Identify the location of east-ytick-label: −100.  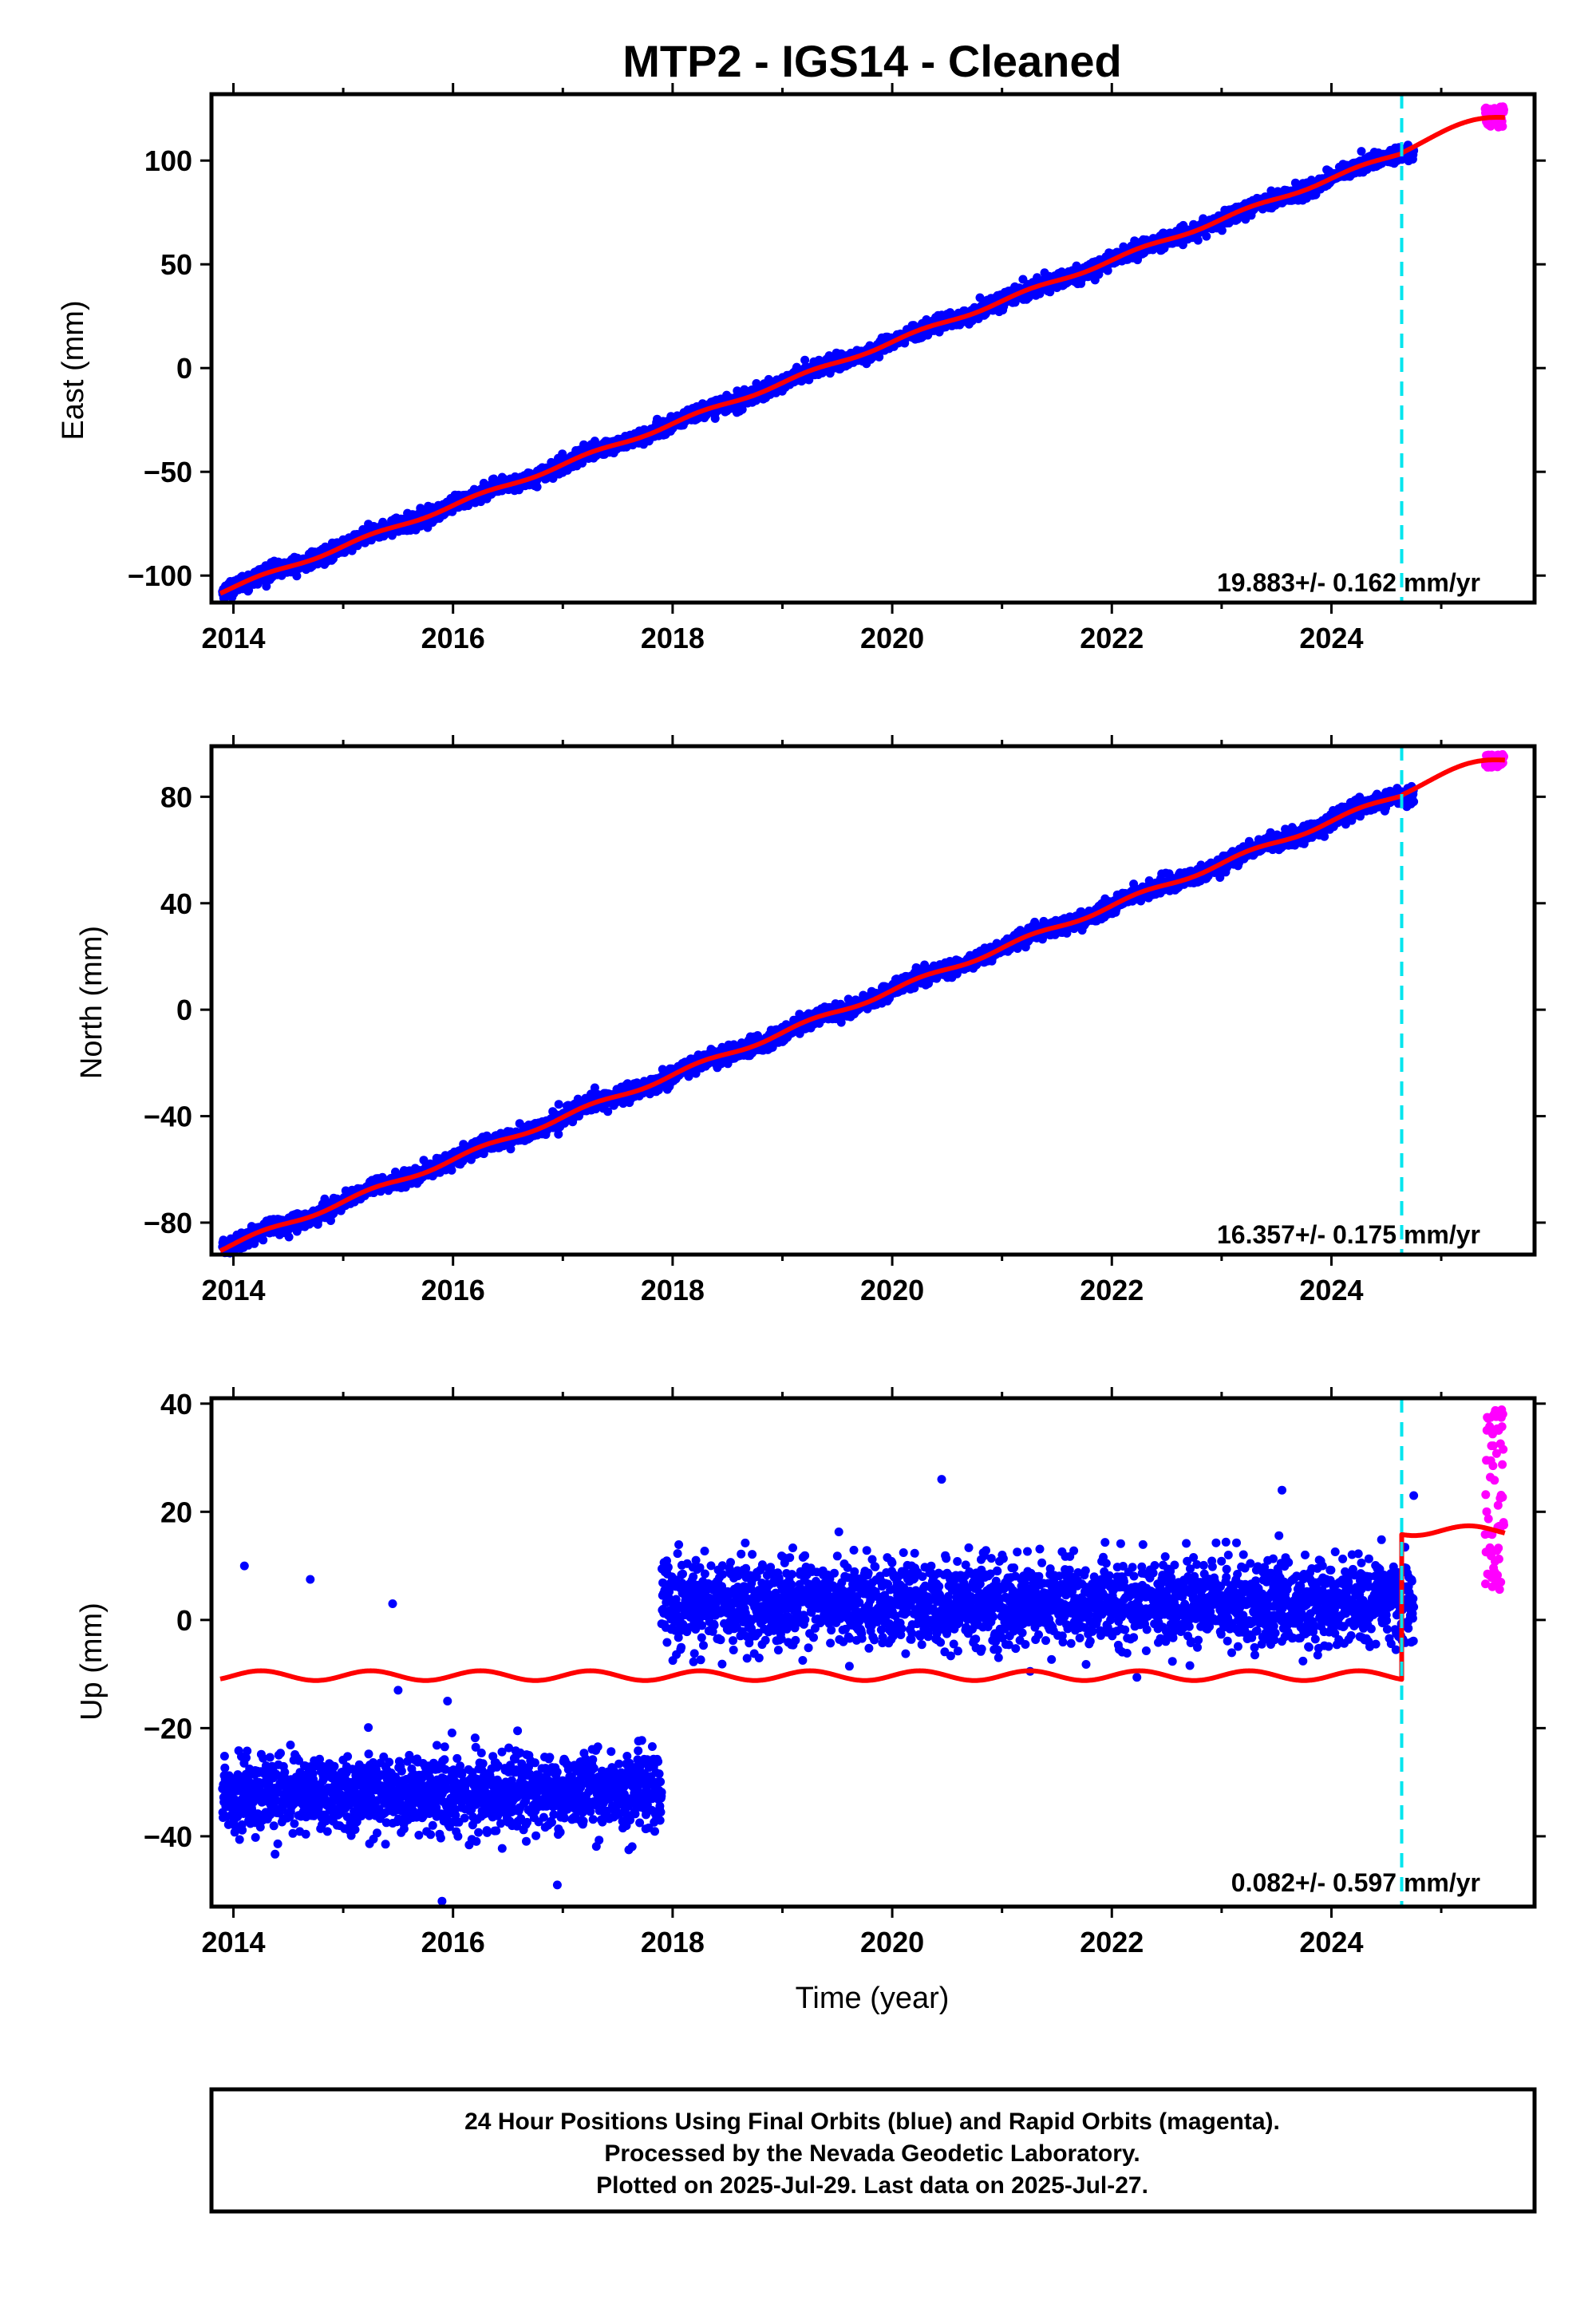
(160, 575).